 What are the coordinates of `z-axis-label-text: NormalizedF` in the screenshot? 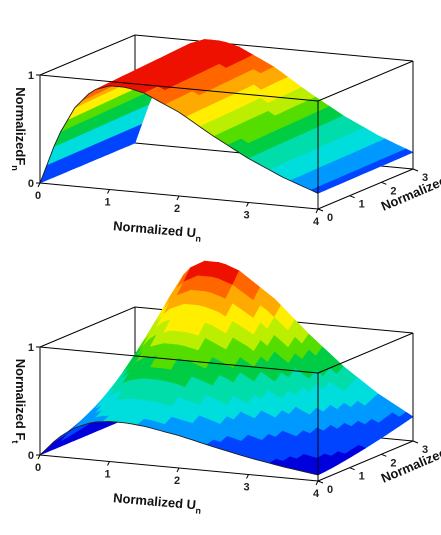 It's located at (20, 126).